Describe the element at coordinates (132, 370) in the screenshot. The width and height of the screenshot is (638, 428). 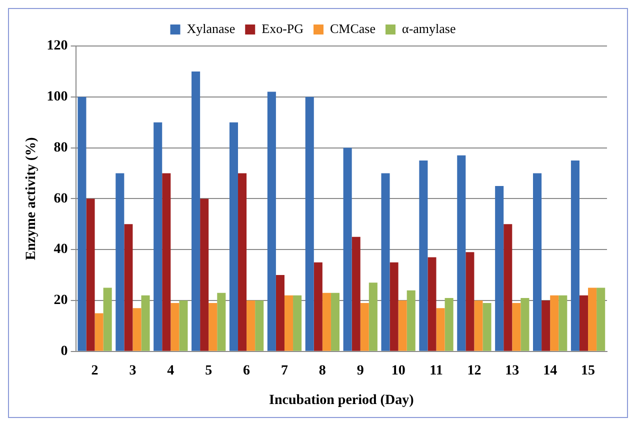
I see `x-tick-label: 3` at that location.